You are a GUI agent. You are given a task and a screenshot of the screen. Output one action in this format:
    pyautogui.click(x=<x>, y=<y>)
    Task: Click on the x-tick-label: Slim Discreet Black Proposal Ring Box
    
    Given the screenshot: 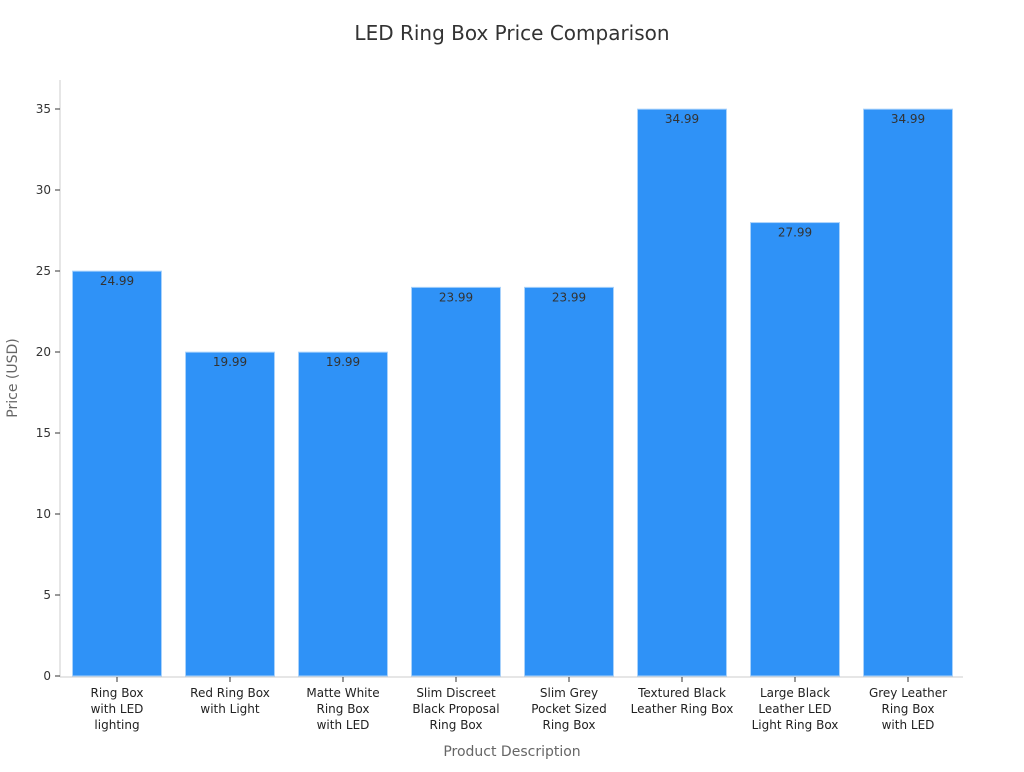 What is the action you would take?
    pyautogui.click(x=455, y=709)
    